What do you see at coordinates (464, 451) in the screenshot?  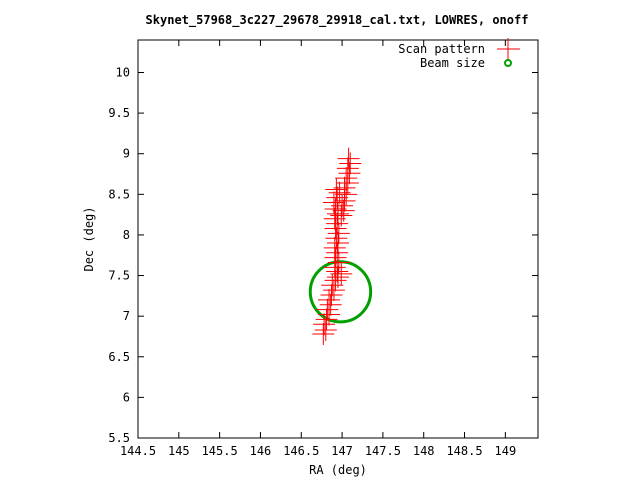 I see `x-tick-label: 148.5` at bounding box center [464, 451].